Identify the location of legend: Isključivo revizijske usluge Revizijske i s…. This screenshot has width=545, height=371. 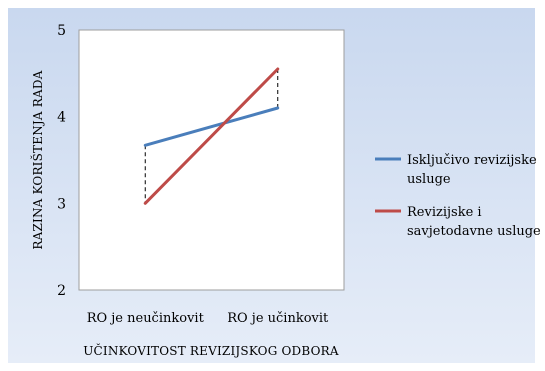
(458, 196).